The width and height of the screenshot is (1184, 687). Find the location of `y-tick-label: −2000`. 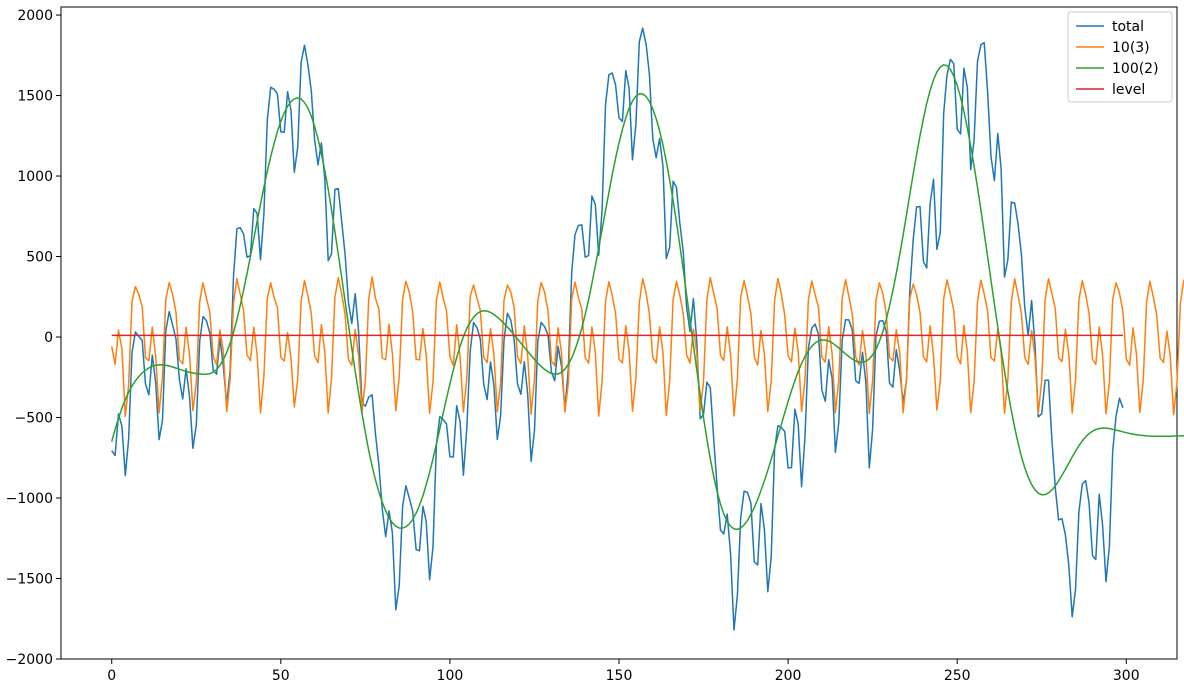

y-tick-label: −2000 is located at coordinates (29, 660).